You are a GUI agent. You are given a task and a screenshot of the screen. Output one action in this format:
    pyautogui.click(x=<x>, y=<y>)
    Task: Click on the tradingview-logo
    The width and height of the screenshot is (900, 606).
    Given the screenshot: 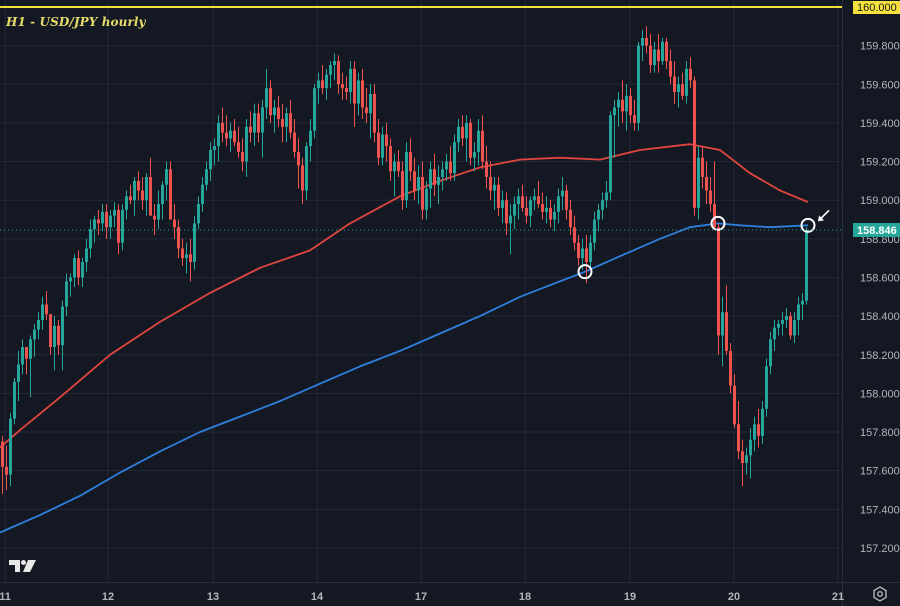 What is the action you would take?
    pyautogui.click(x=23, y=566)
    